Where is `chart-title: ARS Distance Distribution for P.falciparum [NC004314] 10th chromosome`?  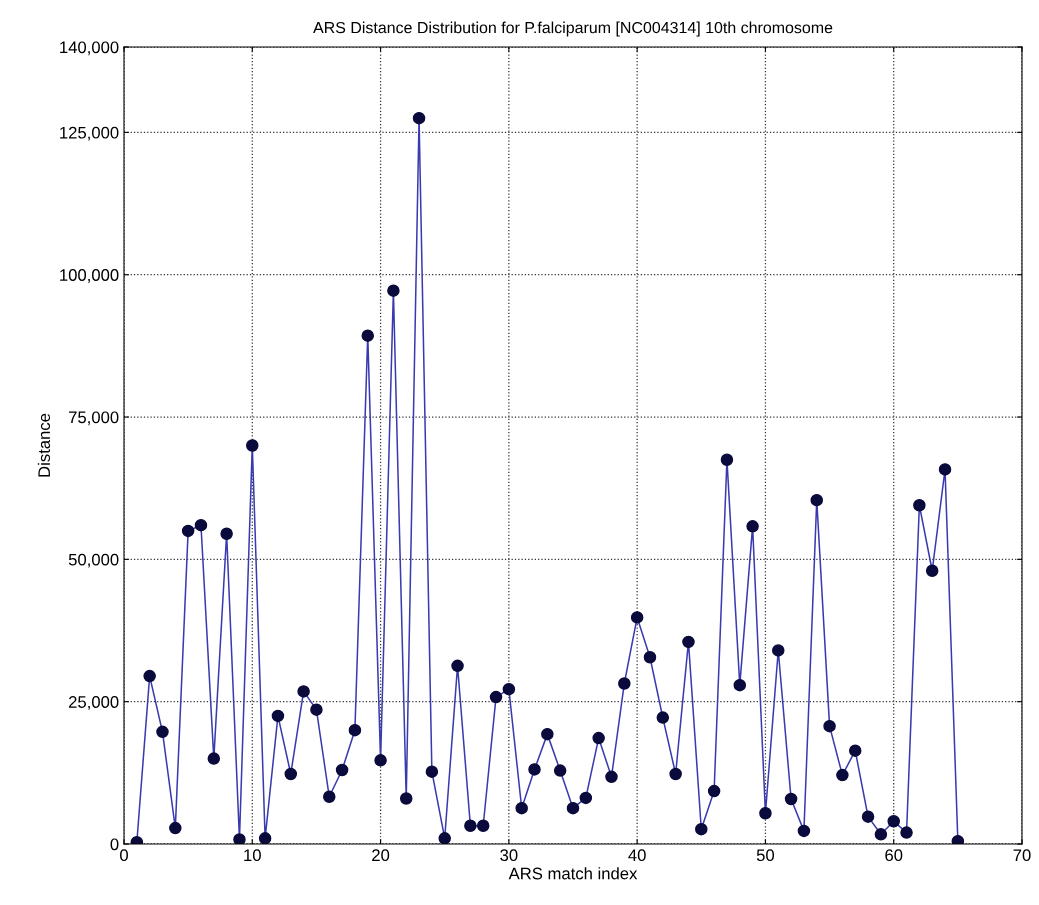 chart-title: ARS Distance Distribution for P.falciparum [NC004314] 10th chromosome is located at coordinates (573, 29).